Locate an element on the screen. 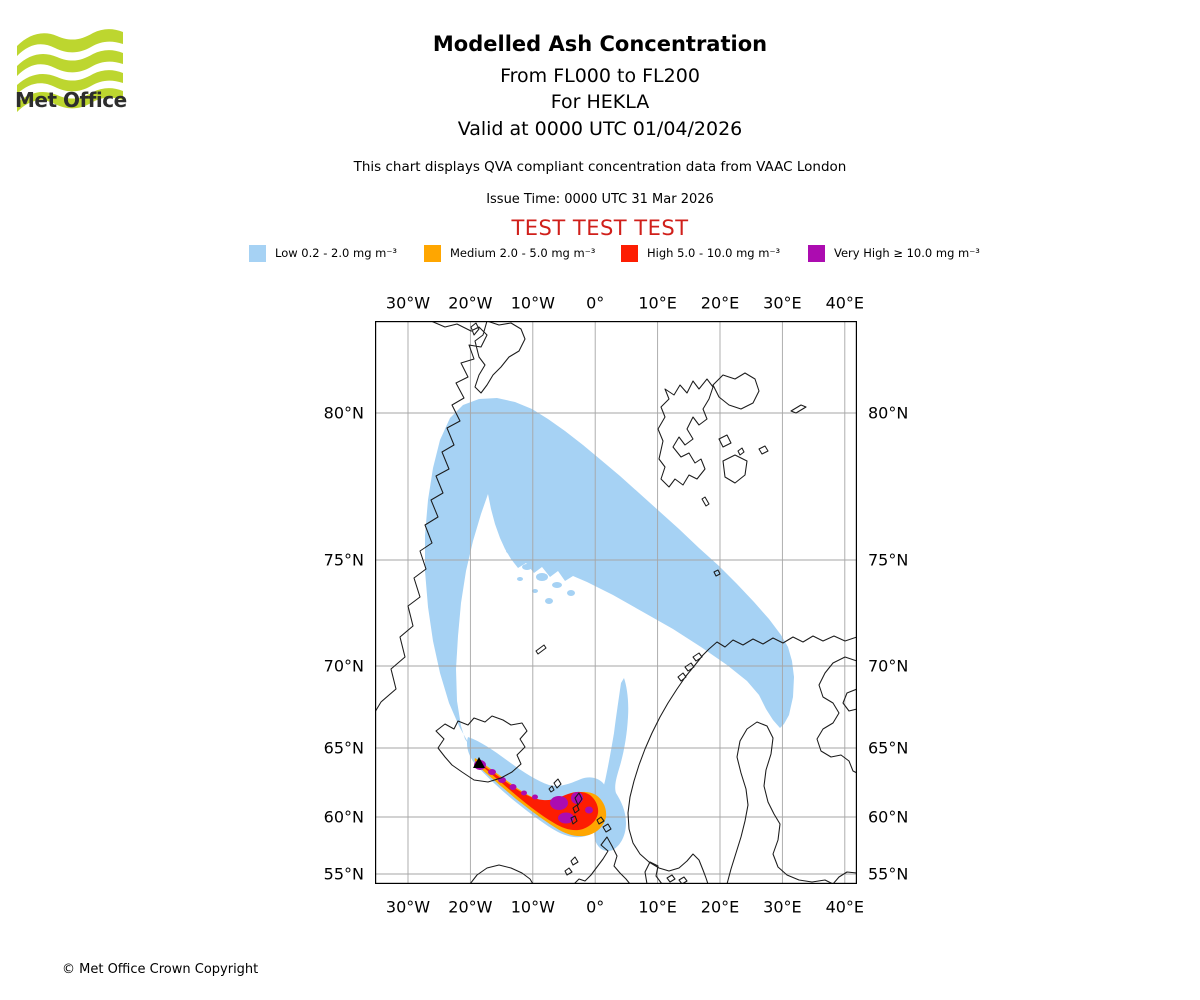 The width and height of the screenshot is (1200, 1000). lat-tick-left-3: 65°N is located at coordinates (343, 748).